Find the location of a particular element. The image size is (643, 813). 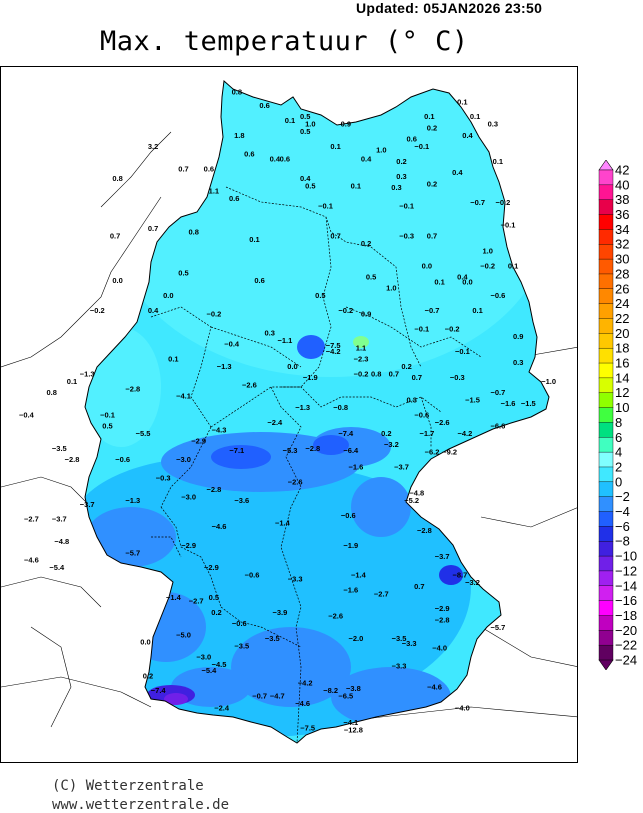

legend-label: −6 is located at coordinates (622, 526).